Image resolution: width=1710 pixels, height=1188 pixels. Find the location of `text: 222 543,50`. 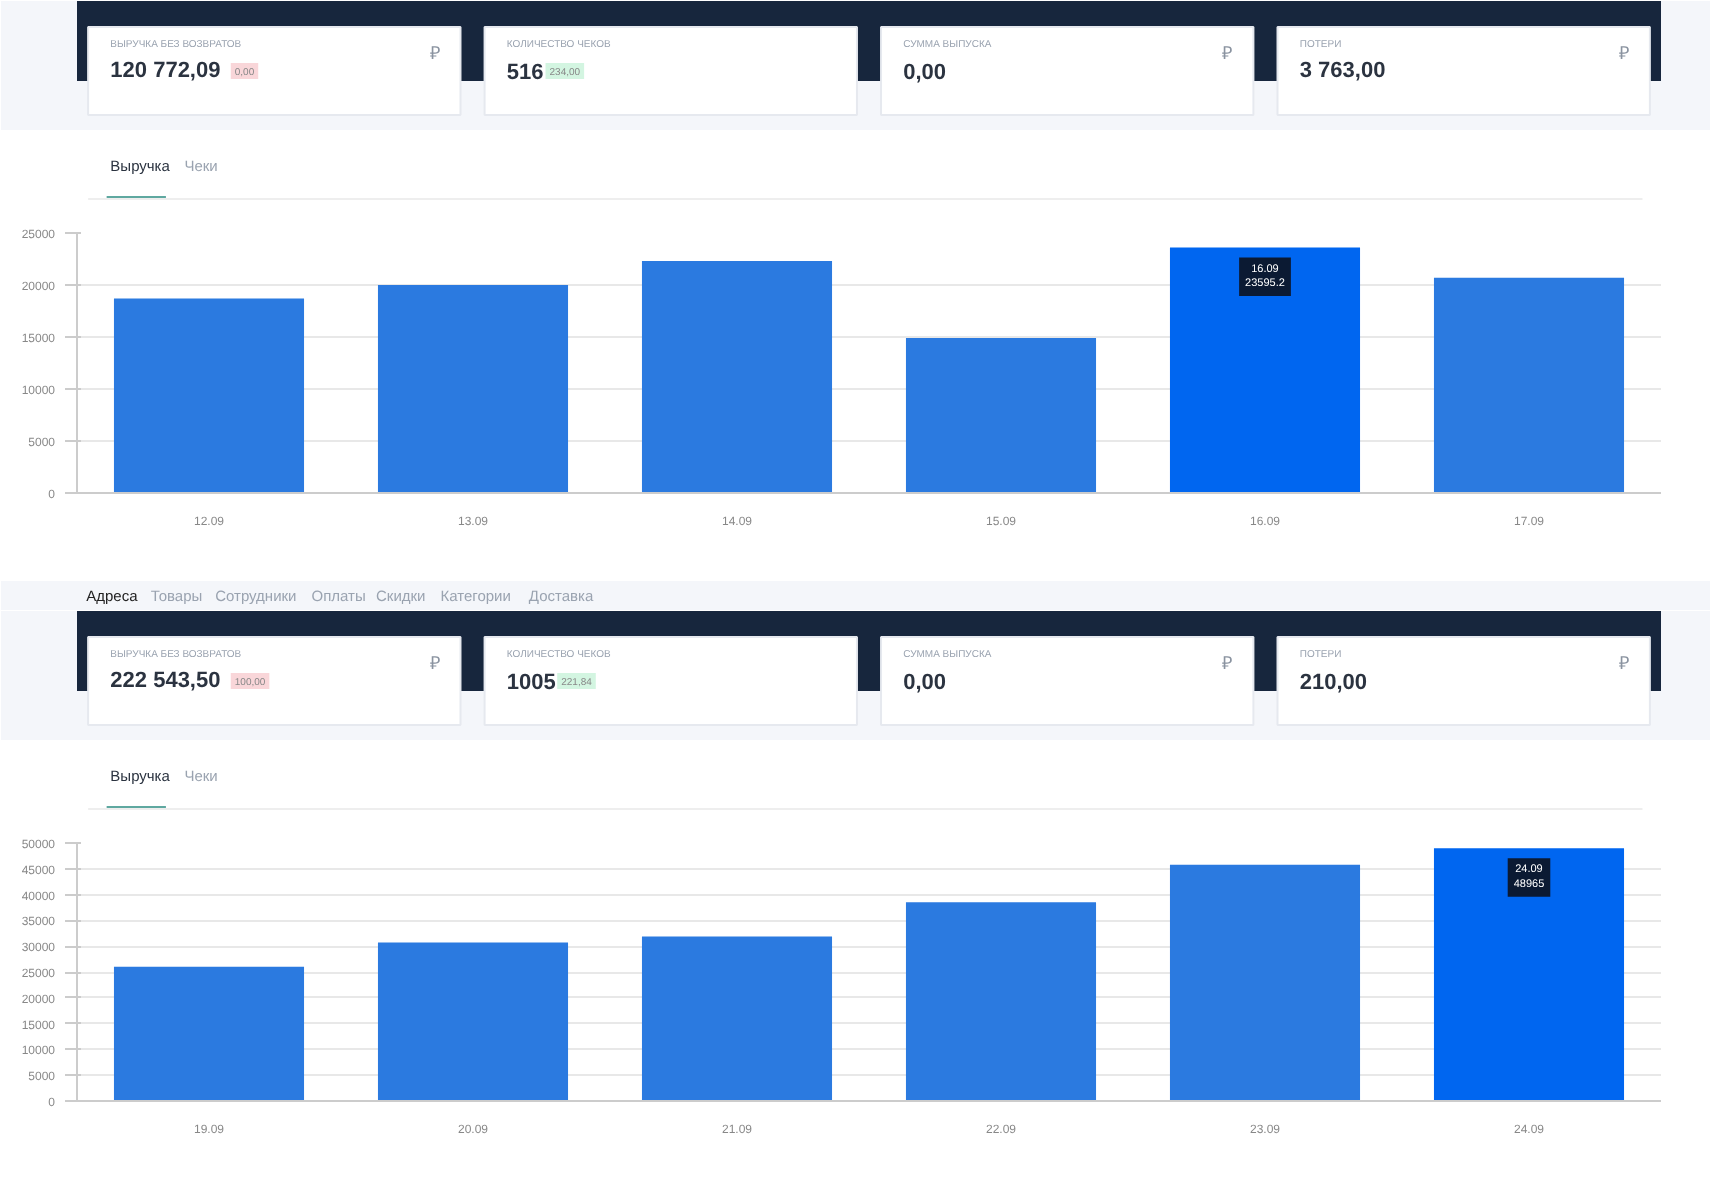

text: 222 543,50 is located at coordinates (165, 681).